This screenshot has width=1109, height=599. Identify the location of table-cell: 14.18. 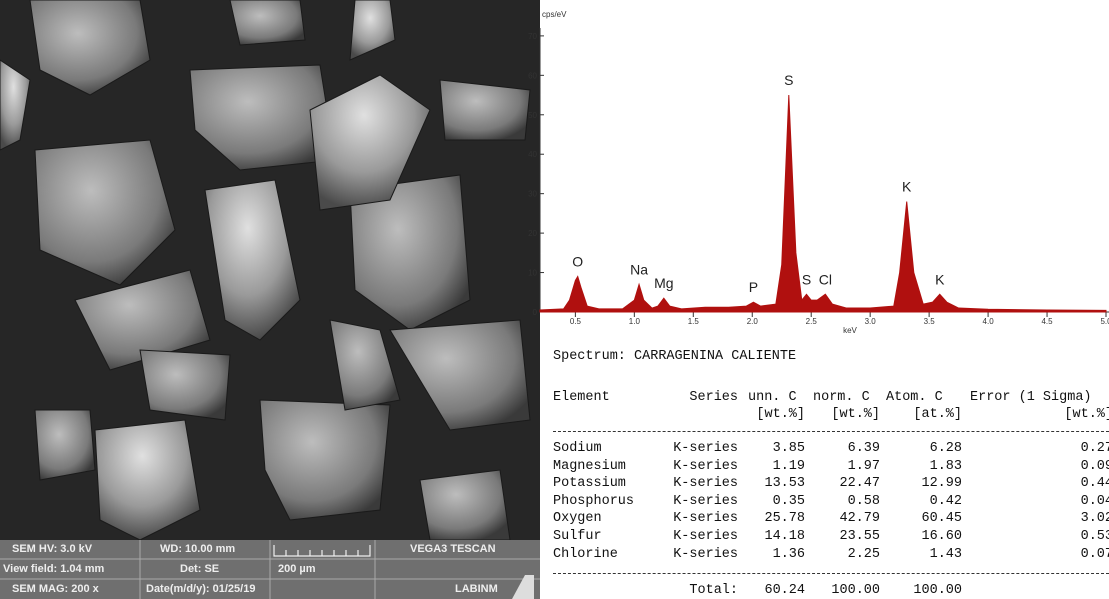
(784, 536).